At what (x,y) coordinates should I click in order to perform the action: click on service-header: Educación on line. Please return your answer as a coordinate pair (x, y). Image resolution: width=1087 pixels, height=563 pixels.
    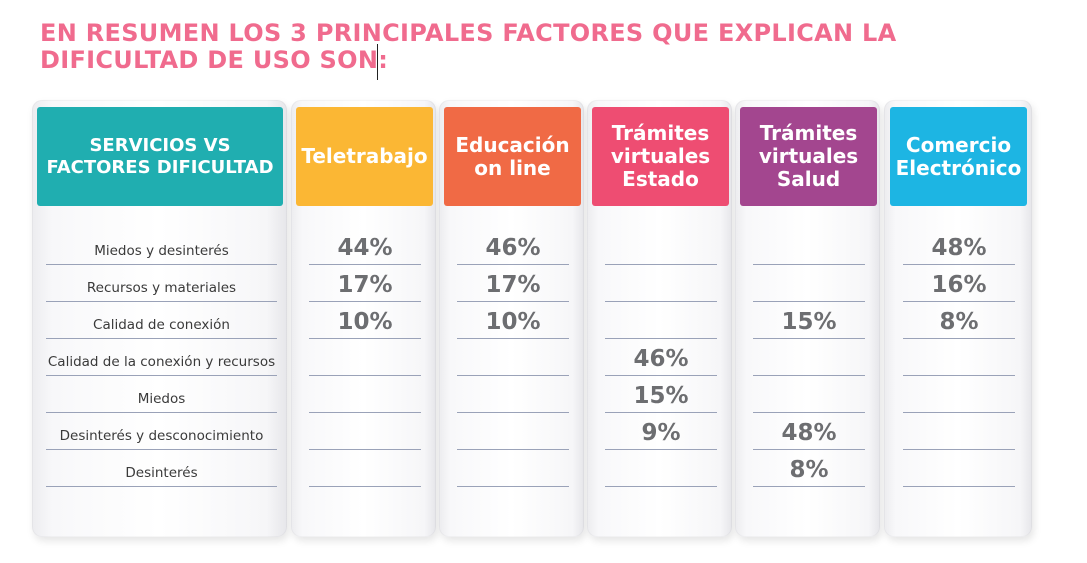
    Looking at the image, I should click on (512, 156).